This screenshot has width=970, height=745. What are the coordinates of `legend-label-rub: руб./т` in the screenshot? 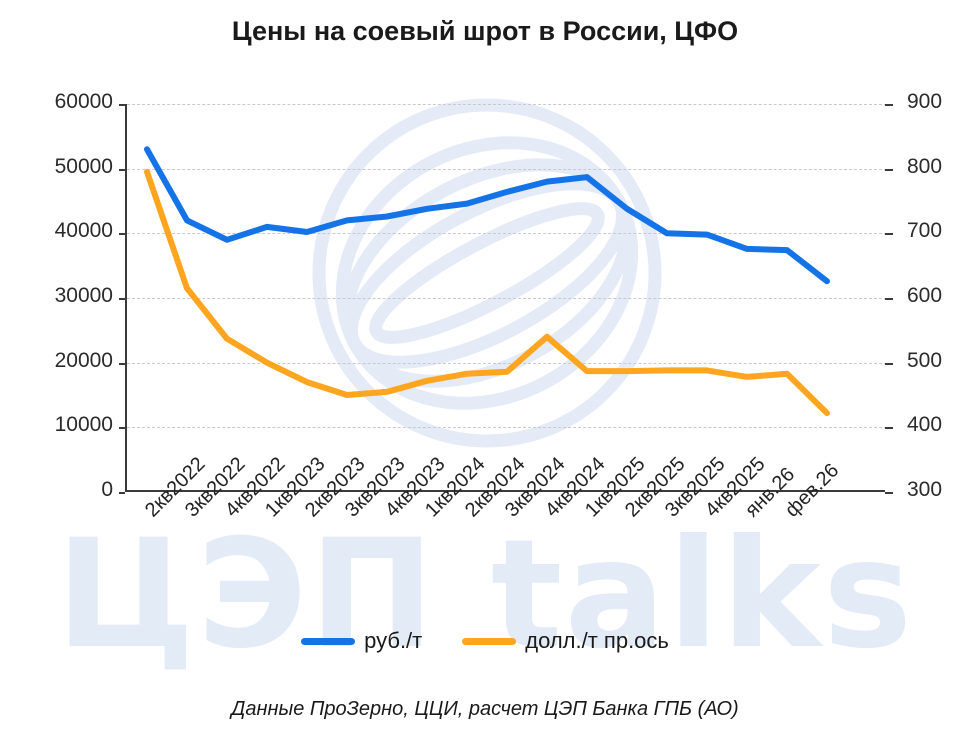 It's located at (393, 640).